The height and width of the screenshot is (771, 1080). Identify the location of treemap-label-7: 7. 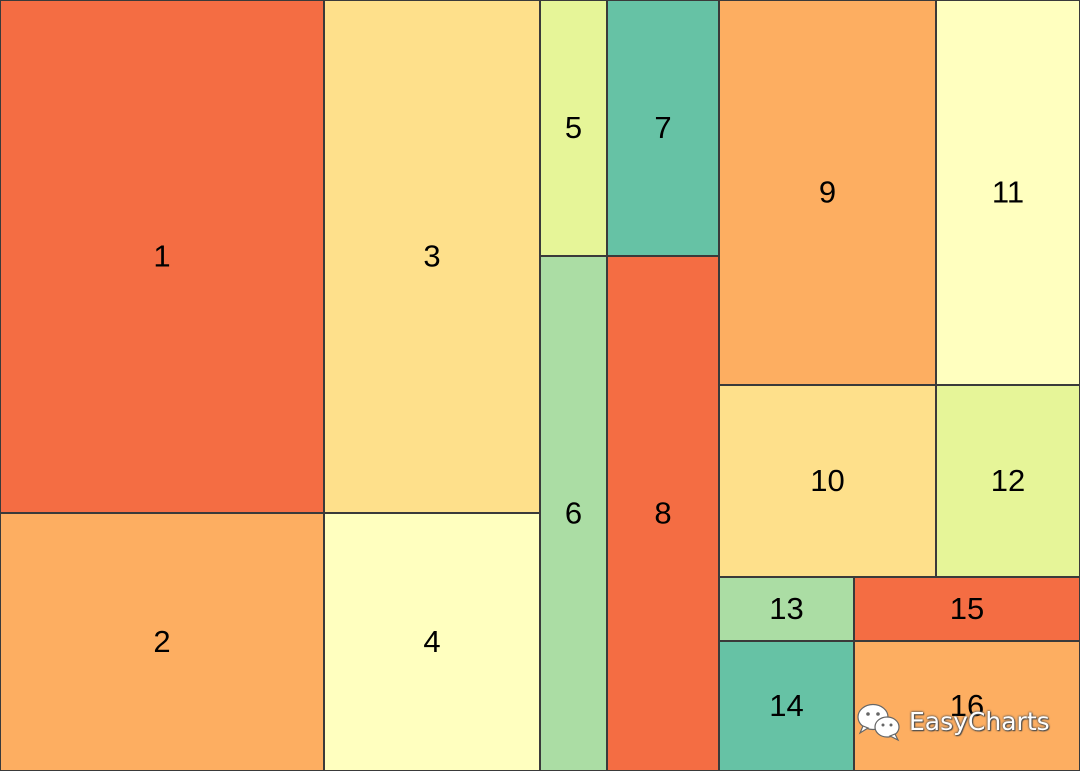
(662, 127).